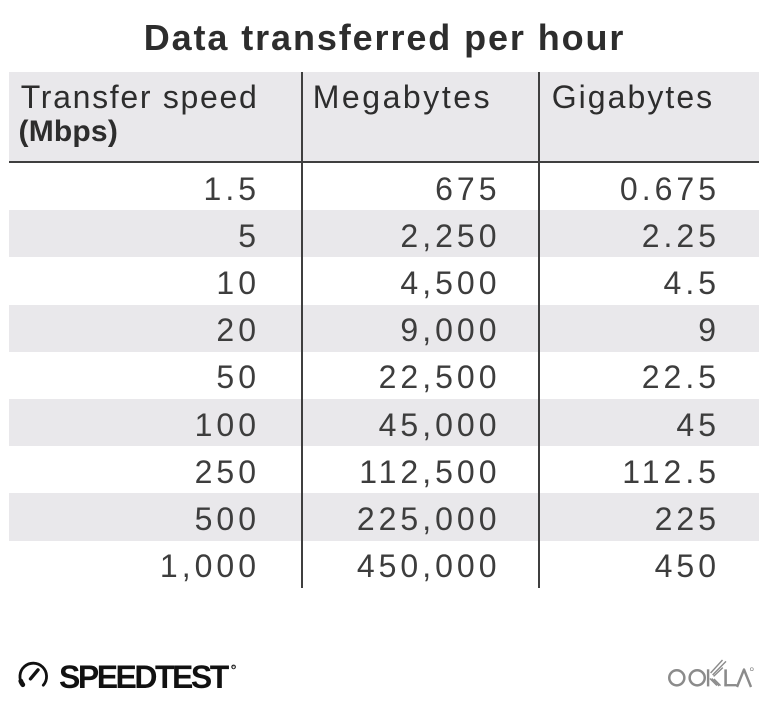 The width and height of the screenshot is (769, 701). Describe the element at coordinates (144, 677) in the screenshot. I see `svg-text: SPEEDTEST` at that location.